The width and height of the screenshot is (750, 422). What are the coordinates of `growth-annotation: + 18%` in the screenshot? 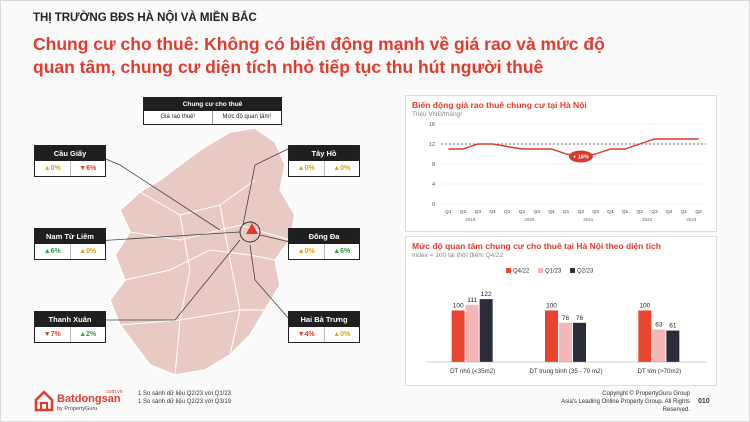 It's located at (581, 158).